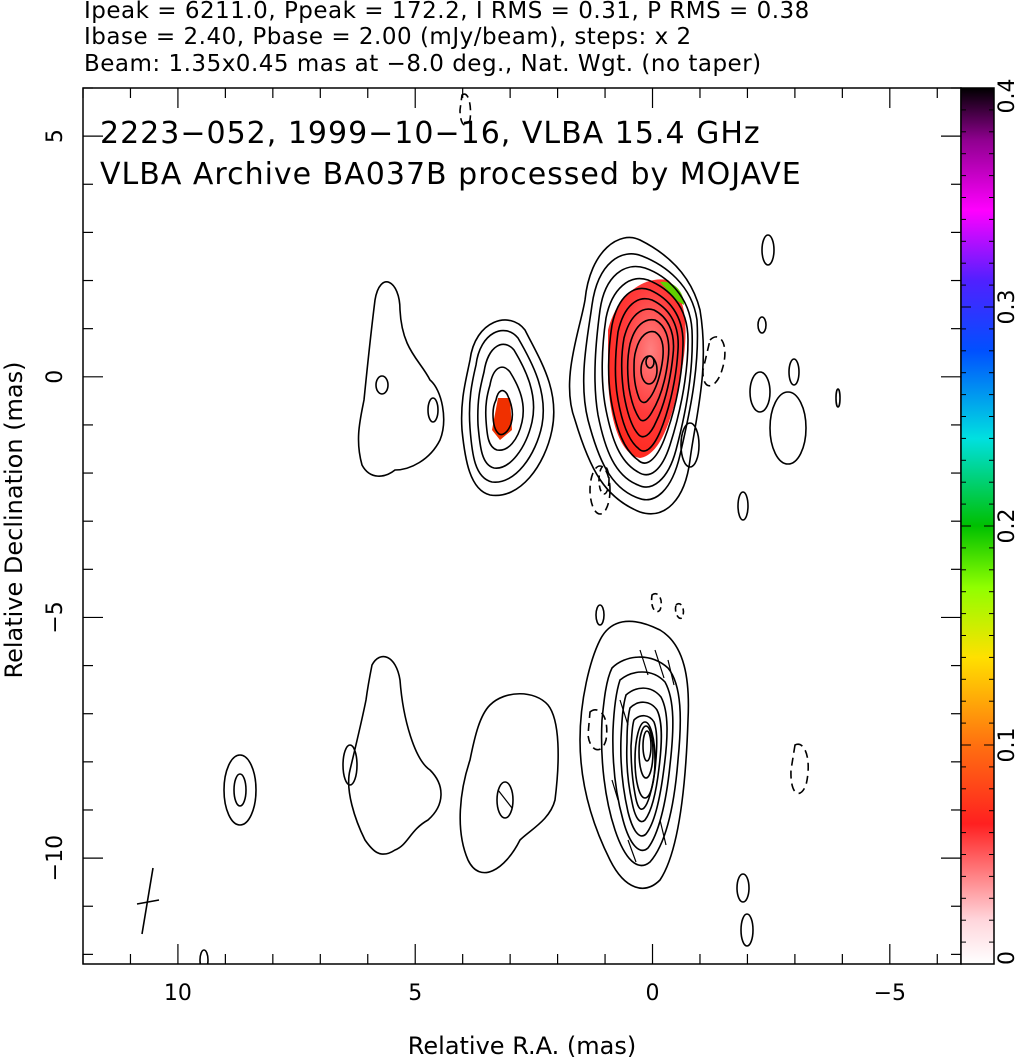  Describe the element at coordinates (451, 174) in the screenshot. I see `chart-title-line2: VLBA Archive BA037B processed by MOJAVE` at that location.